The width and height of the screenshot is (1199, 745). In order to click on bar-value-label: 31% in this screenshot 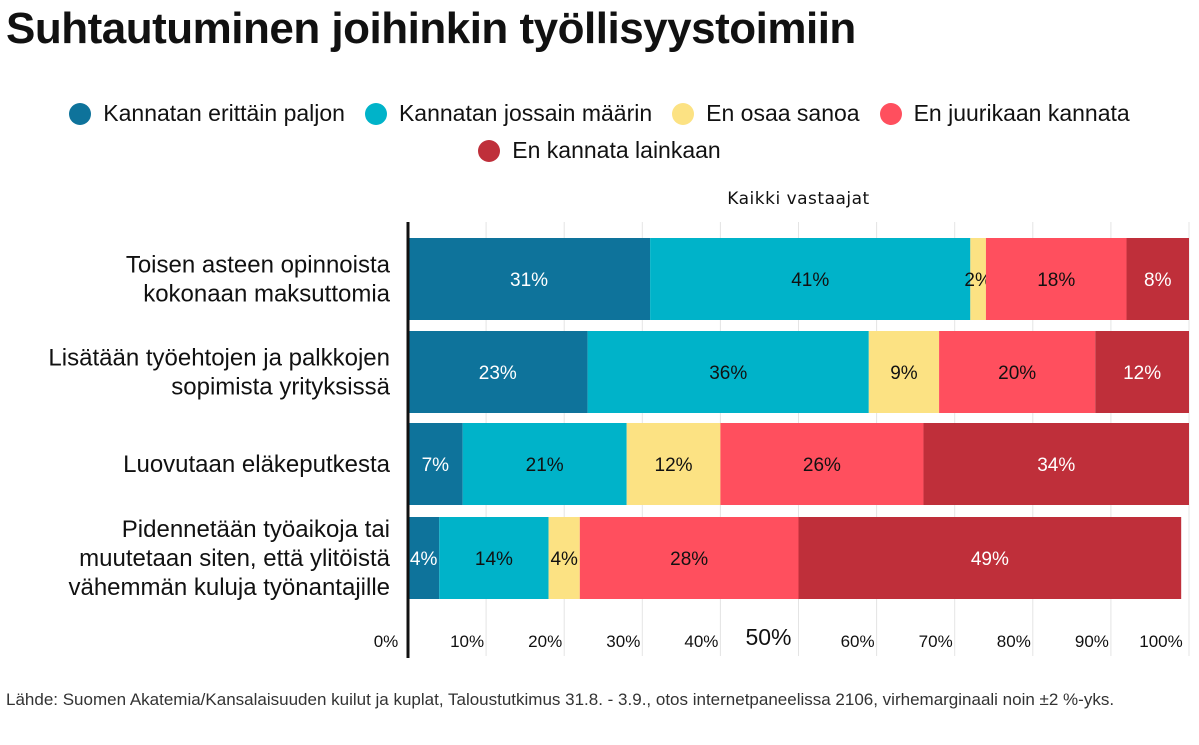, I will do `click(529, 280)`.